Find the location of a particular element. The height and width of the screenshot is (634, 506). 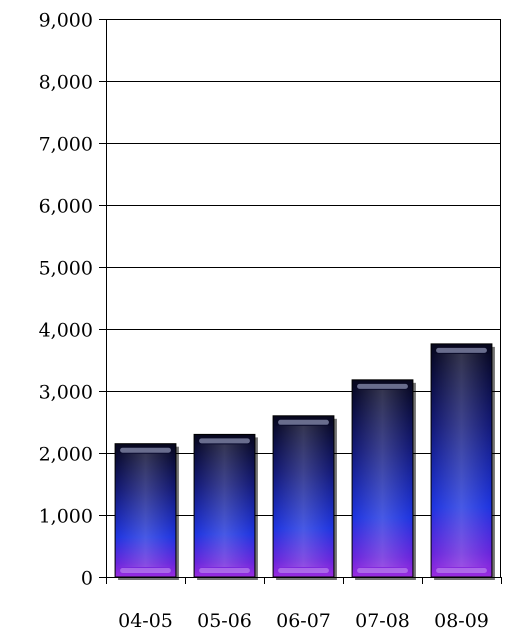

y-tick-label: 6,000 is located at coordinates (66, 207).